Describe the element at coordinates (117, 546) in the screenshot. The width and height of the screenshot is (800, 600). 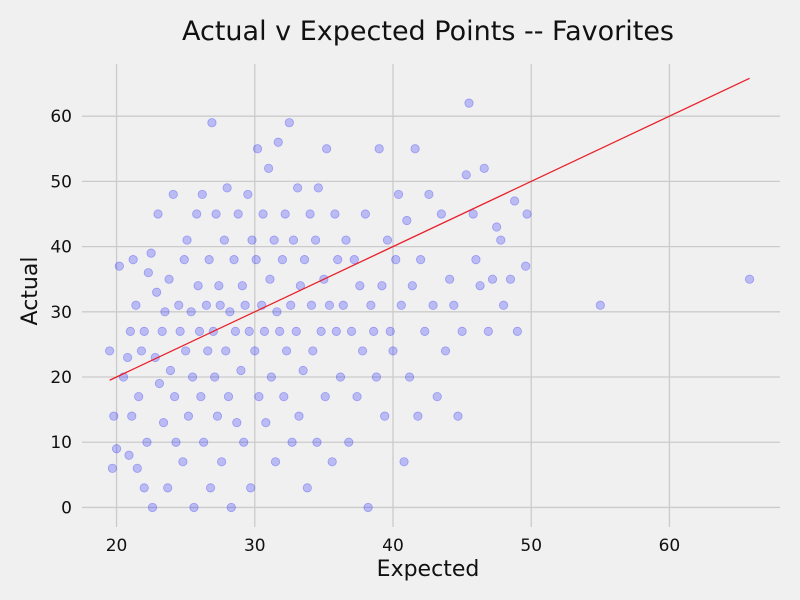
I see `x-tick-label: 20` at that location.